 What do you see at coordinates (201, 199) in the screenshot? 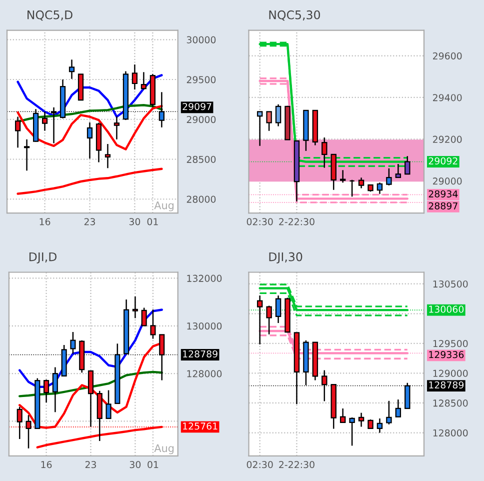
I see `y-tick-label: 28000` at bounding box center [201, 199].